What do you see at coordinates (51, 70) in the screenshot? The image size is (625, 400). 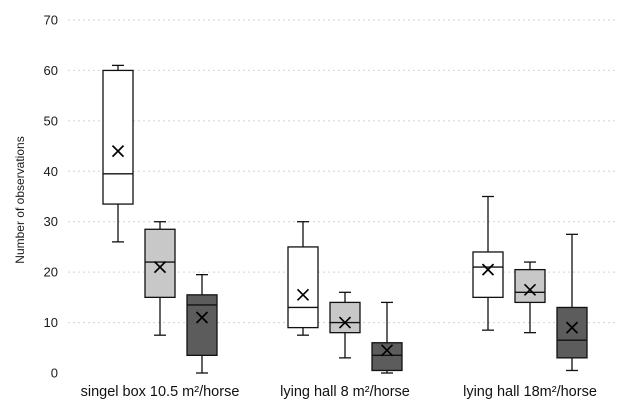 I see `y-tick-label: 60` at bounding box center [51, 70].